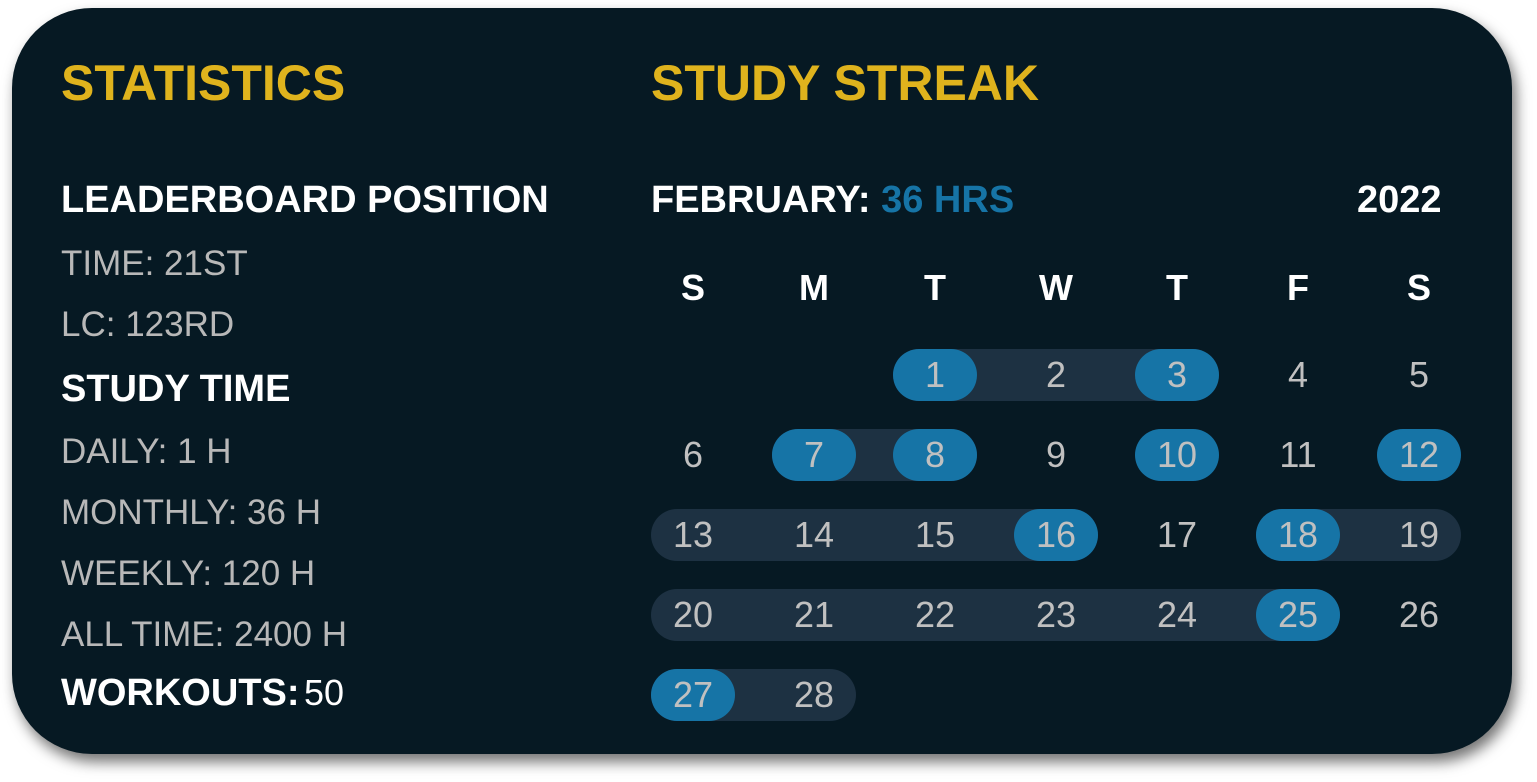 Image resolution: width=1537 pixels, height=782 pixels. Describe the element at coordinates (814, 455) in the screenshot. I see `calendar-day-studied: 7` at that location.